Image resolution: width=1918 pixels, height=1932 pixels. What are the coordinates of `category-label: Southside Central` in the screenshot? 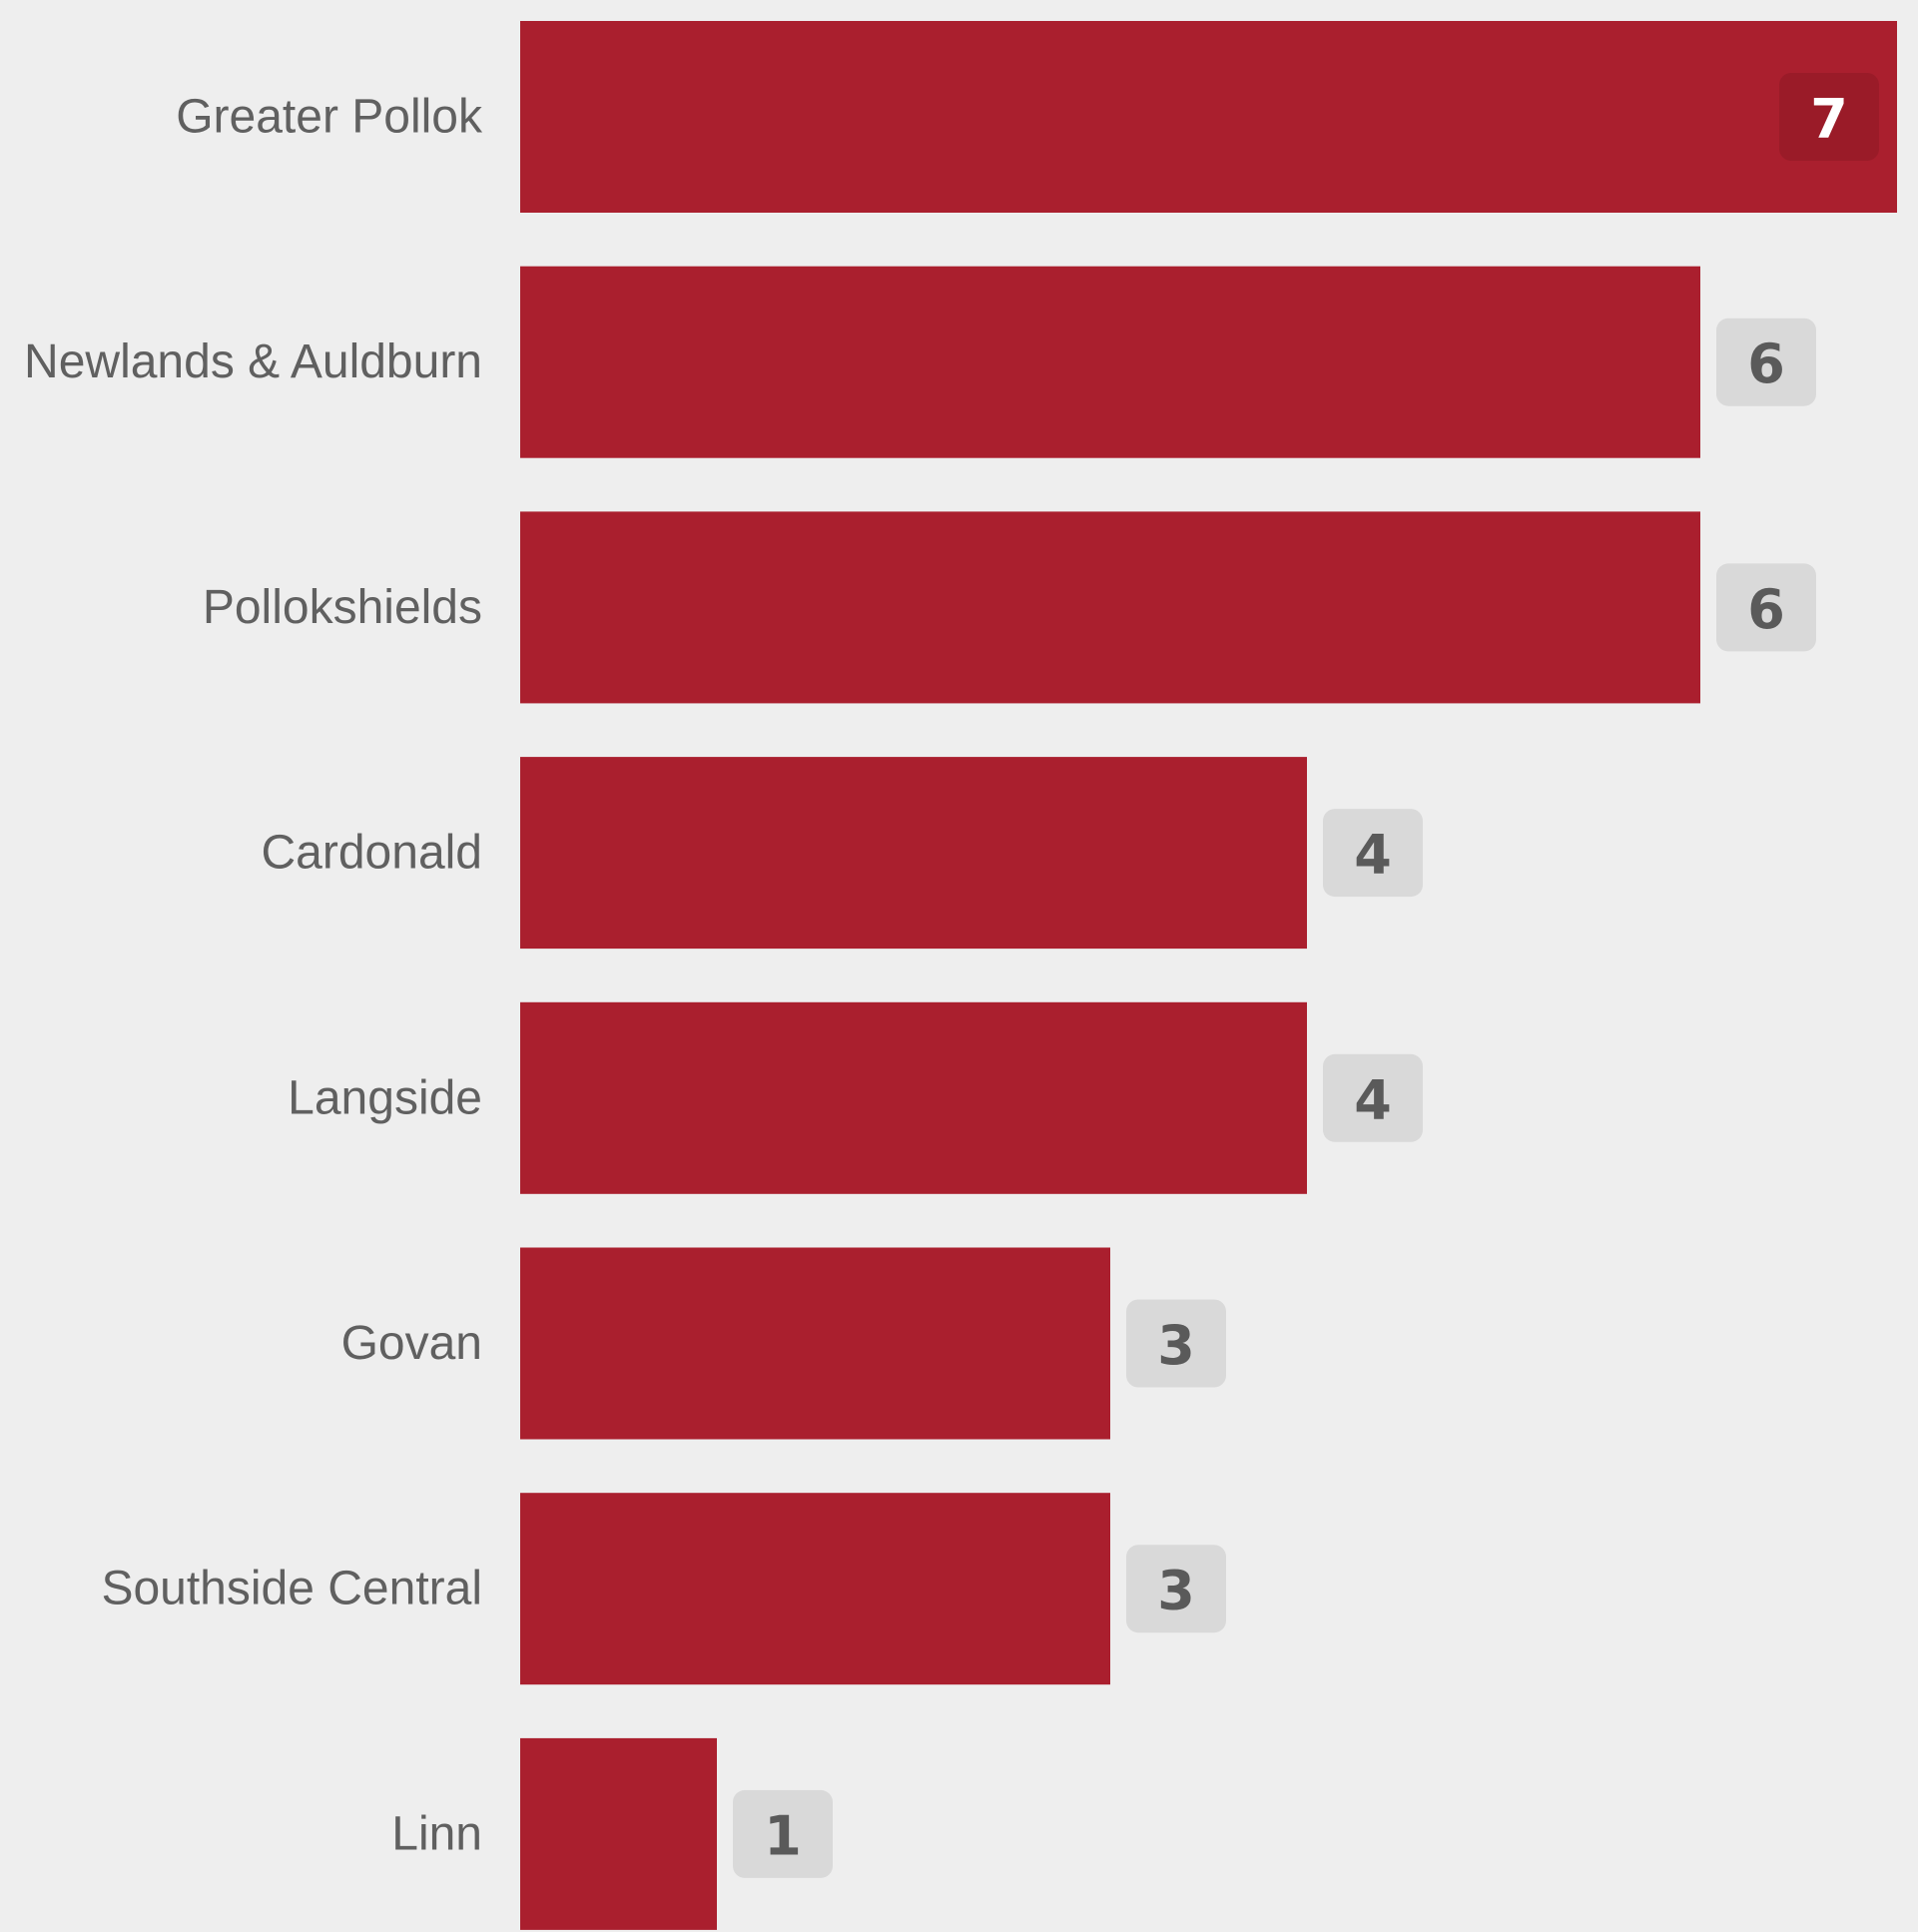 It's located at (291, 1589).